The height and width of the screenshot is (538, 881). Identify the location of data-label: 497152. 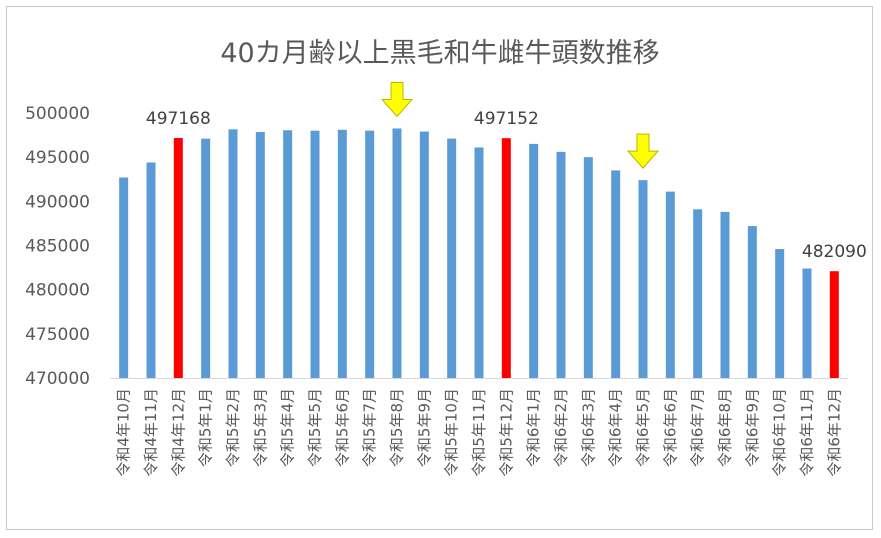
(506, 119).